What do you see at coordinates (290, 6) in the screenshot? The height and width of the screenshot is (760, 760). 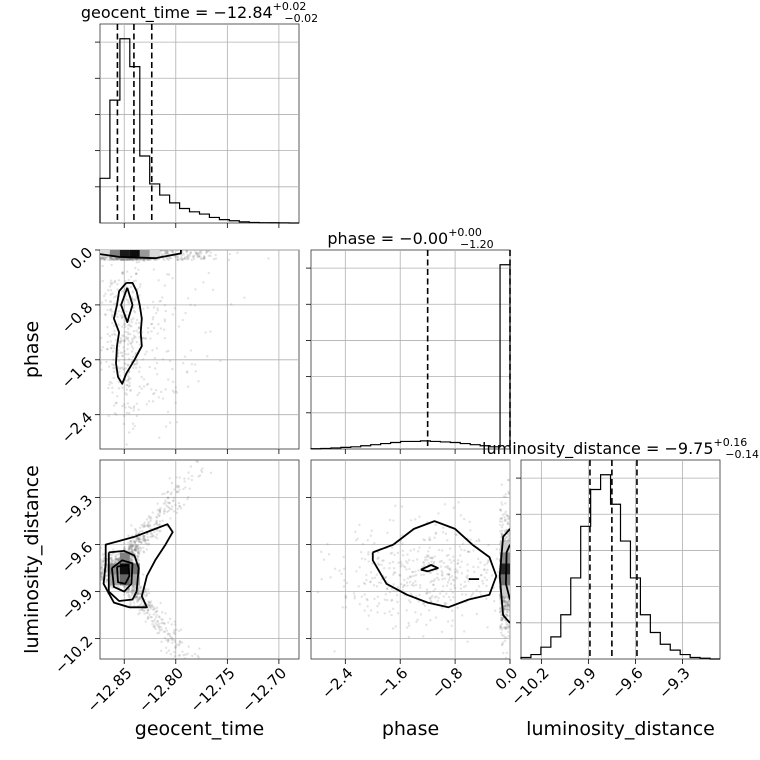 I see `panel-title-upper: +0.02` at bounding box center [290, 6].